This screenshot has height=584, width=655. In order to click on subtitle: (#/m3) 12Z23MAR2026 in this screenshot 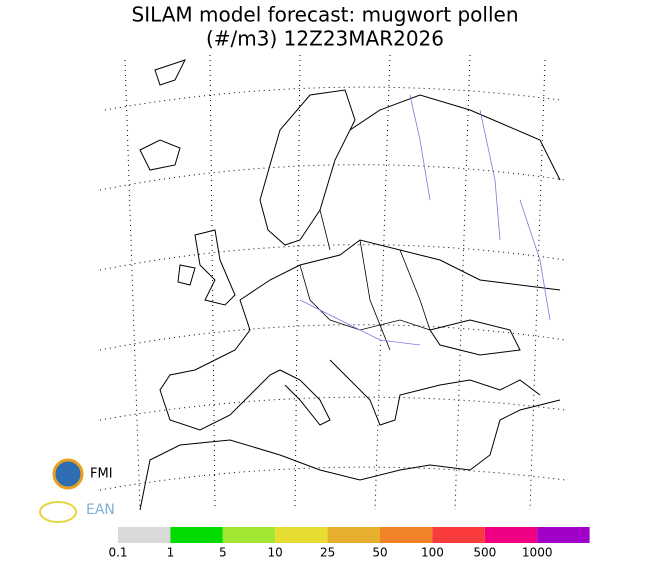, I will do `click(325, 39)`.